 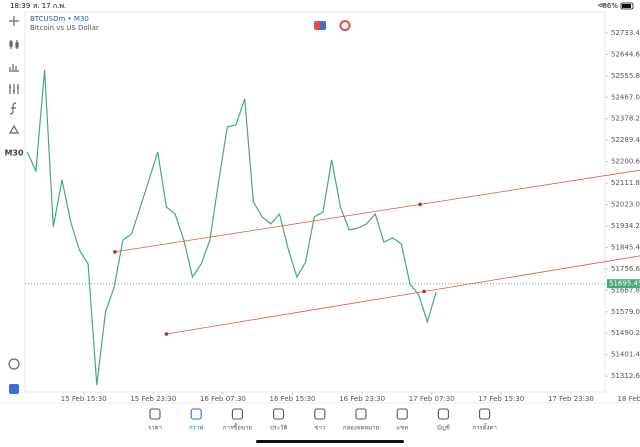 I want to click on battery-fill, so click(x=626, y=6).